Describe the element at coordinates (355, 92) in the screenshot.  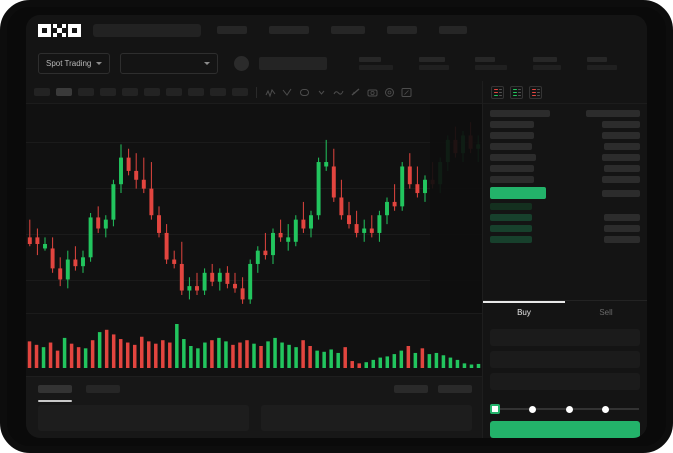
I see `ruler-icon` at that location.